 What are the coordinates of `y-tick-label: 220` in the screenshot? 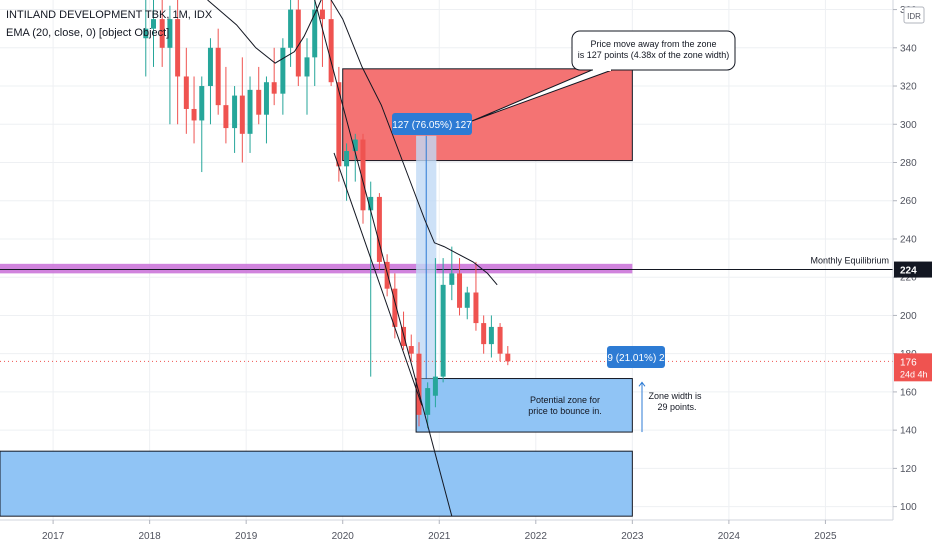 It's located at (908, 278).